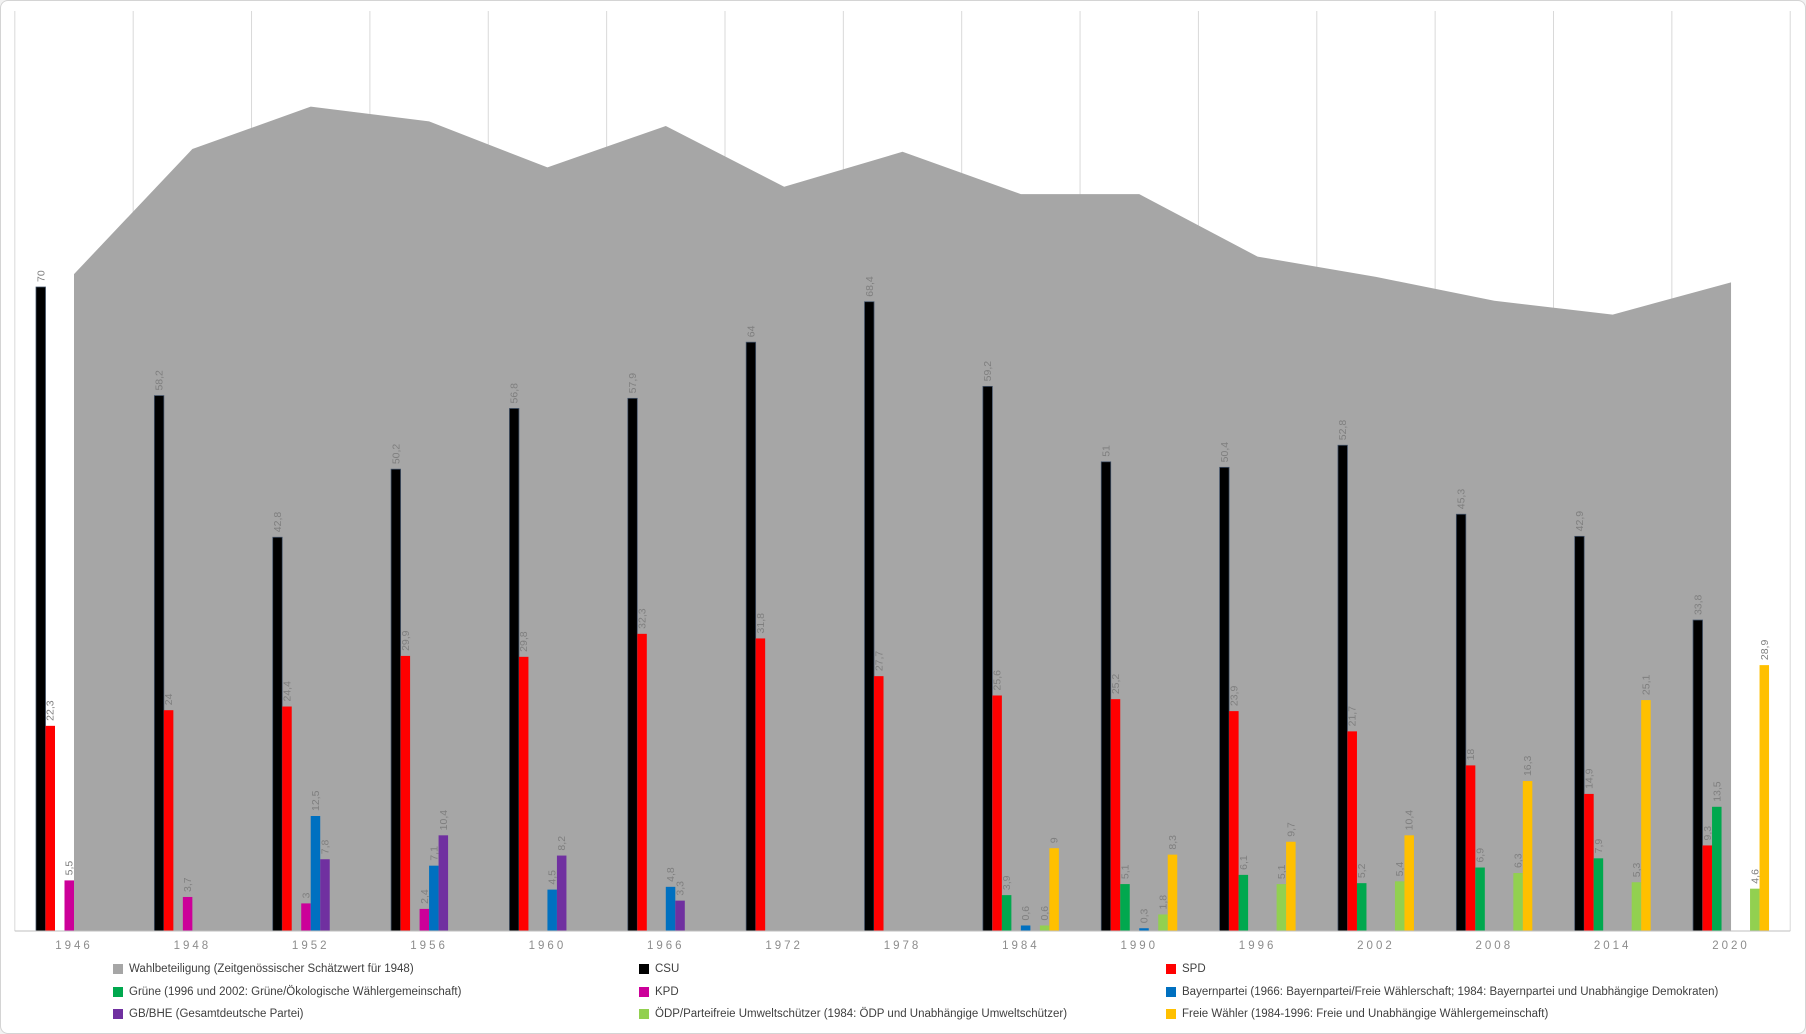 The width and height of the screenshot is (1806, 1034). Describe the element at coordinates (760, 784) in the screenshot. I see `bar-spd-1972` at that location.